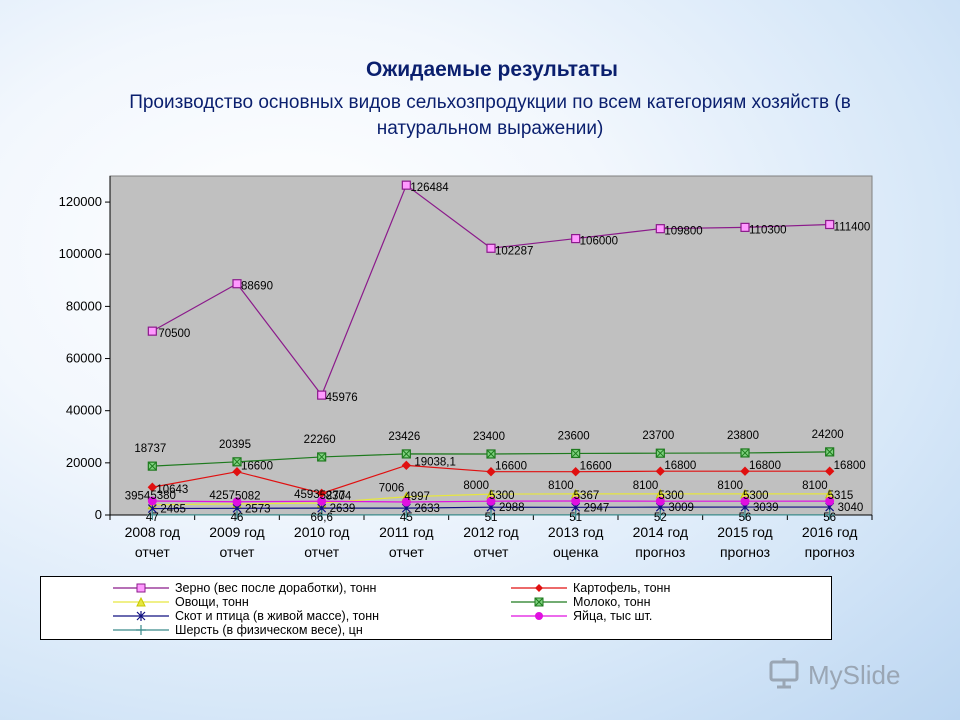 The image size is (960, 720). I want to click on legend-marker-x, so click(539, 602).